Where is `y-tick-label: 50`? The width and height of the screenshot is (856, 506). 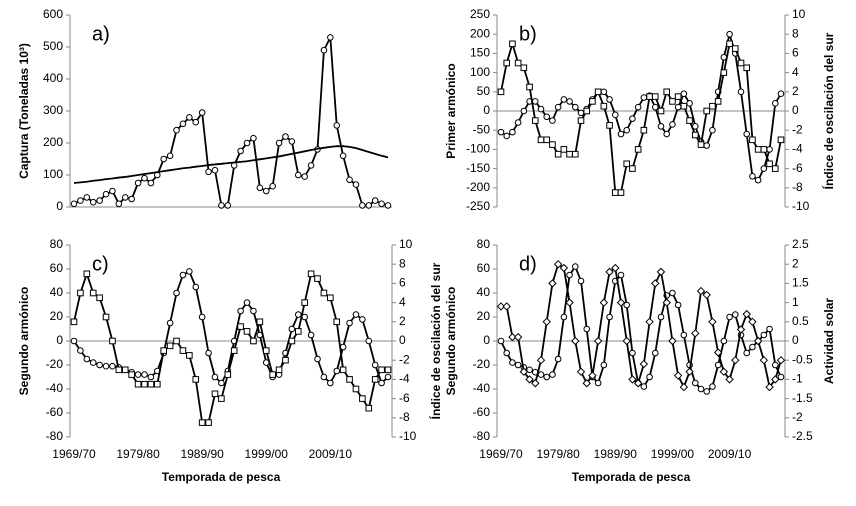 y-tick-label: 50 is located at coordinates (484, 91).